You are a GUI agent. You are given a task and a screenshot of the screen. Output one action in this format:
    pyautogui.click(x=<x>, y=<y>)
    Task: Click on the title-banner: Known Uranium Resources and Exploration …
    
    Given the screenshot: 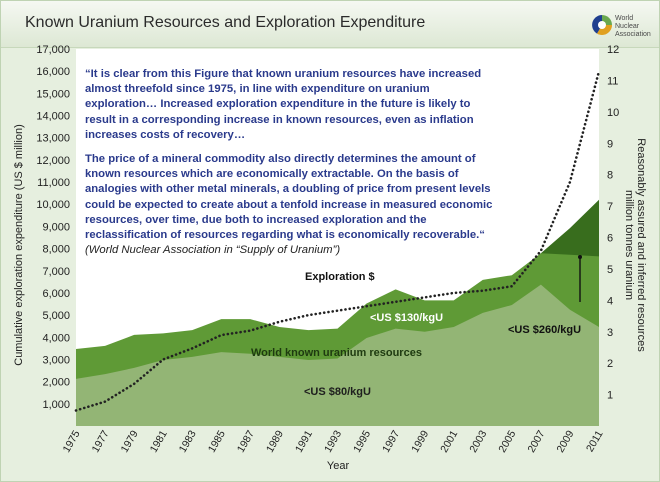 What is the action you would take?
    pyautogui.click(x=330, y=24)
    